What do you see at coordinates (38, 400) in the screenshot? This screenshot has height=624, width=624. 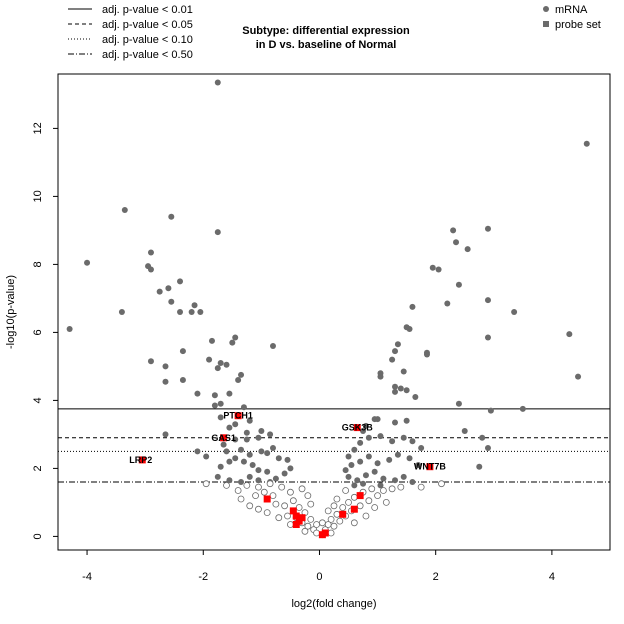 I see `y-tick-label-2: 4` at bounding box center [38, 400].